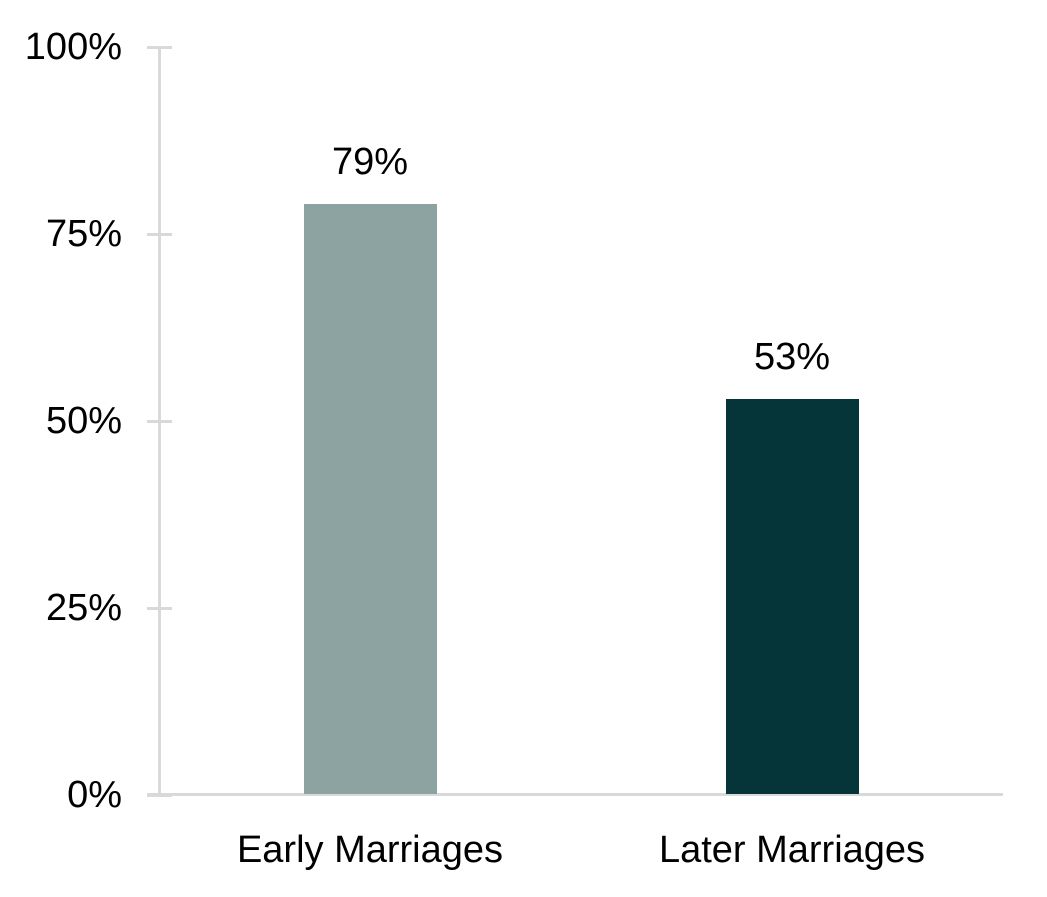  What do you see at coordinates (575, 794) in the screenshot?
I see `x-axis-line` at bounding box center [575, 794].